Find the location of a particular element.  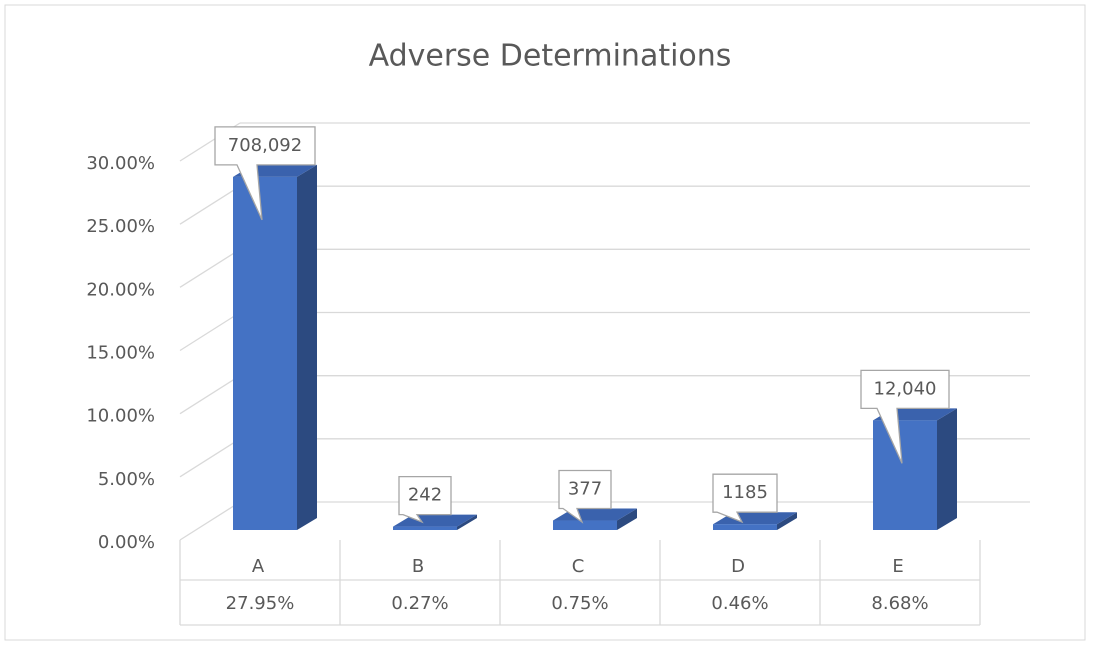

data-label: 12,040 is located at coordinates (905, 388).